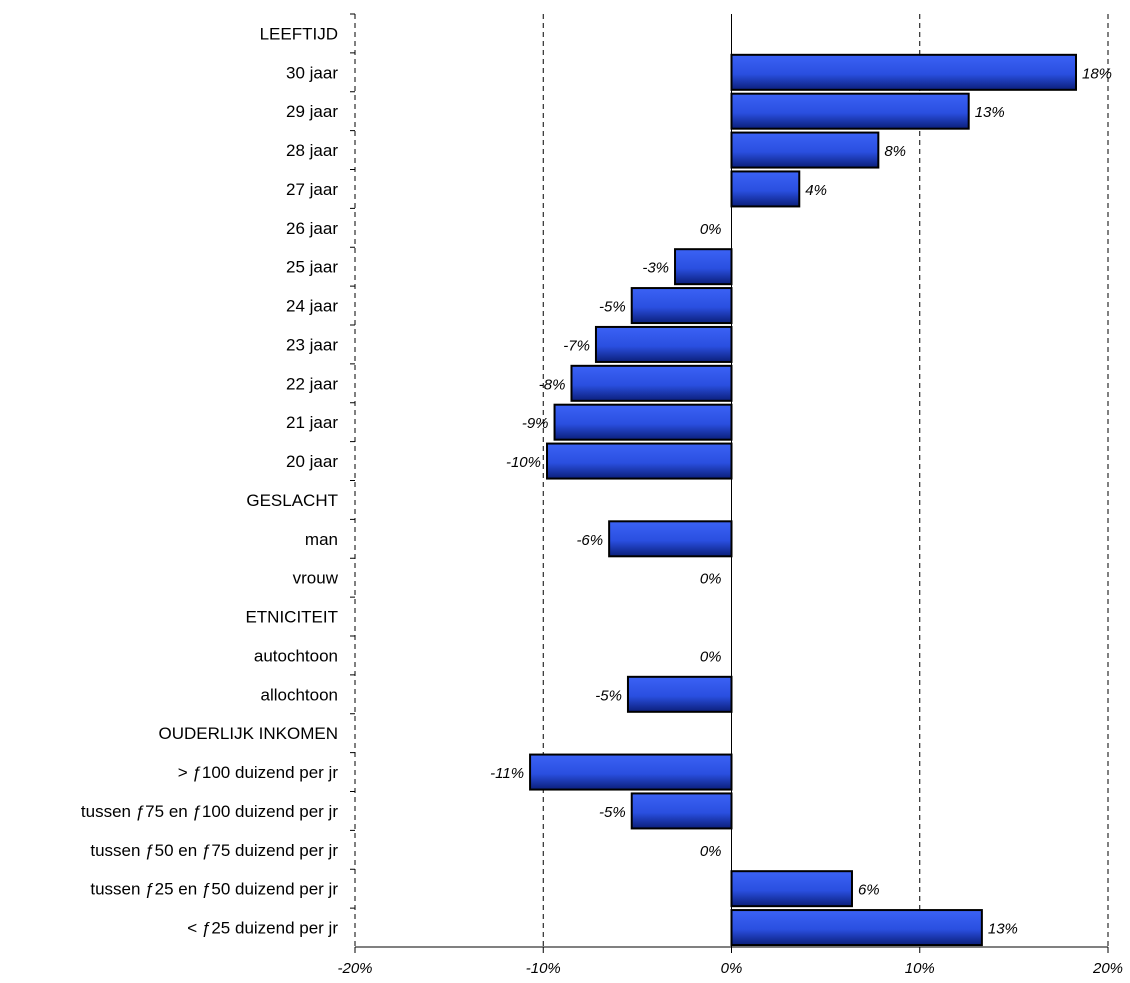 The image size is (1130, 983). What do you see at coordinates (291, 617) in the screenshot?
I see `category-label: ETNICITEIT` at bounding box center [291, 617].